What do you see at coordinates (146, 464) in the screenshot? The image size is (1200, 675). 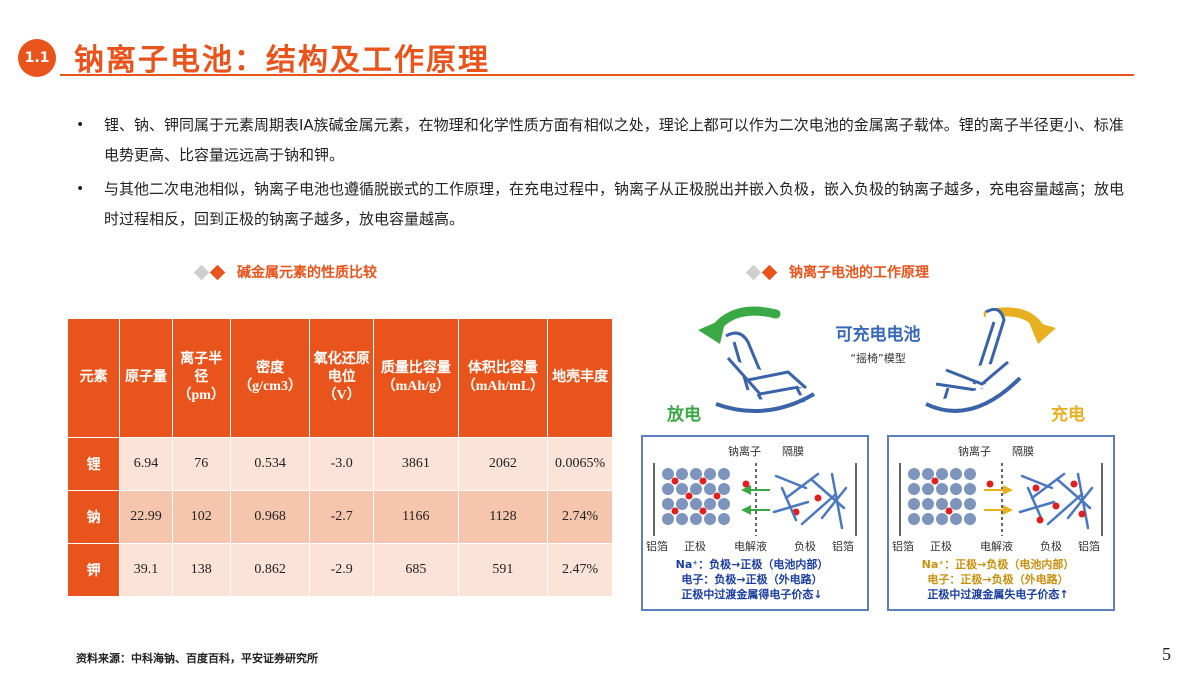 I see `table-cell: 6.94` at bounding box center [146, 464].